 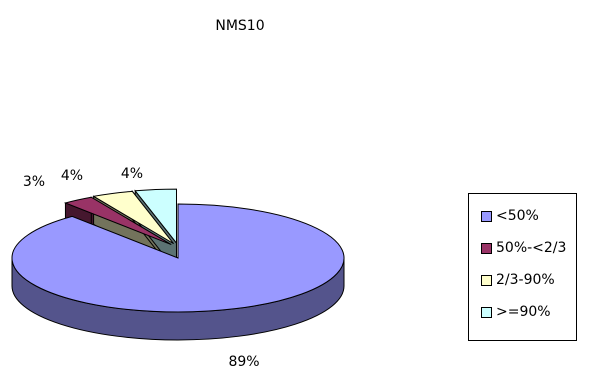 I want to click on data-label-0: 89%, so click(x=243, y=362).